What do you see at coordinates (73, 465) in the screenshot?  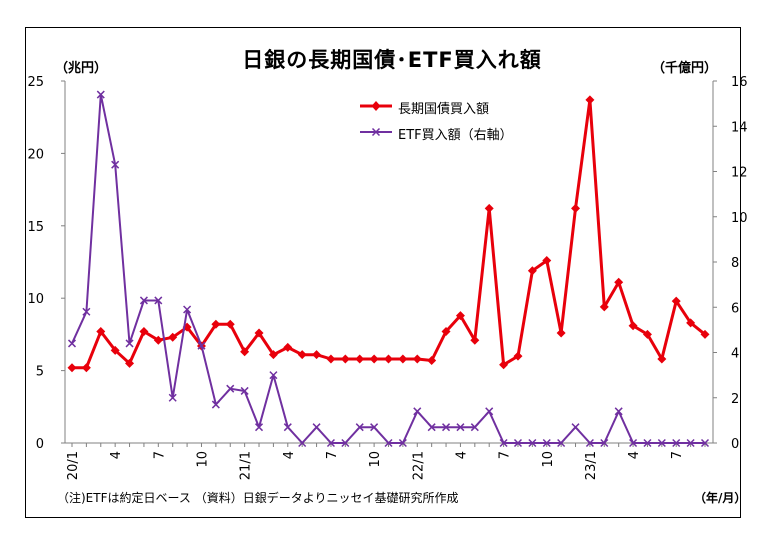 I see `x-tick-label: 20/1` at bounding box center [73, 465].